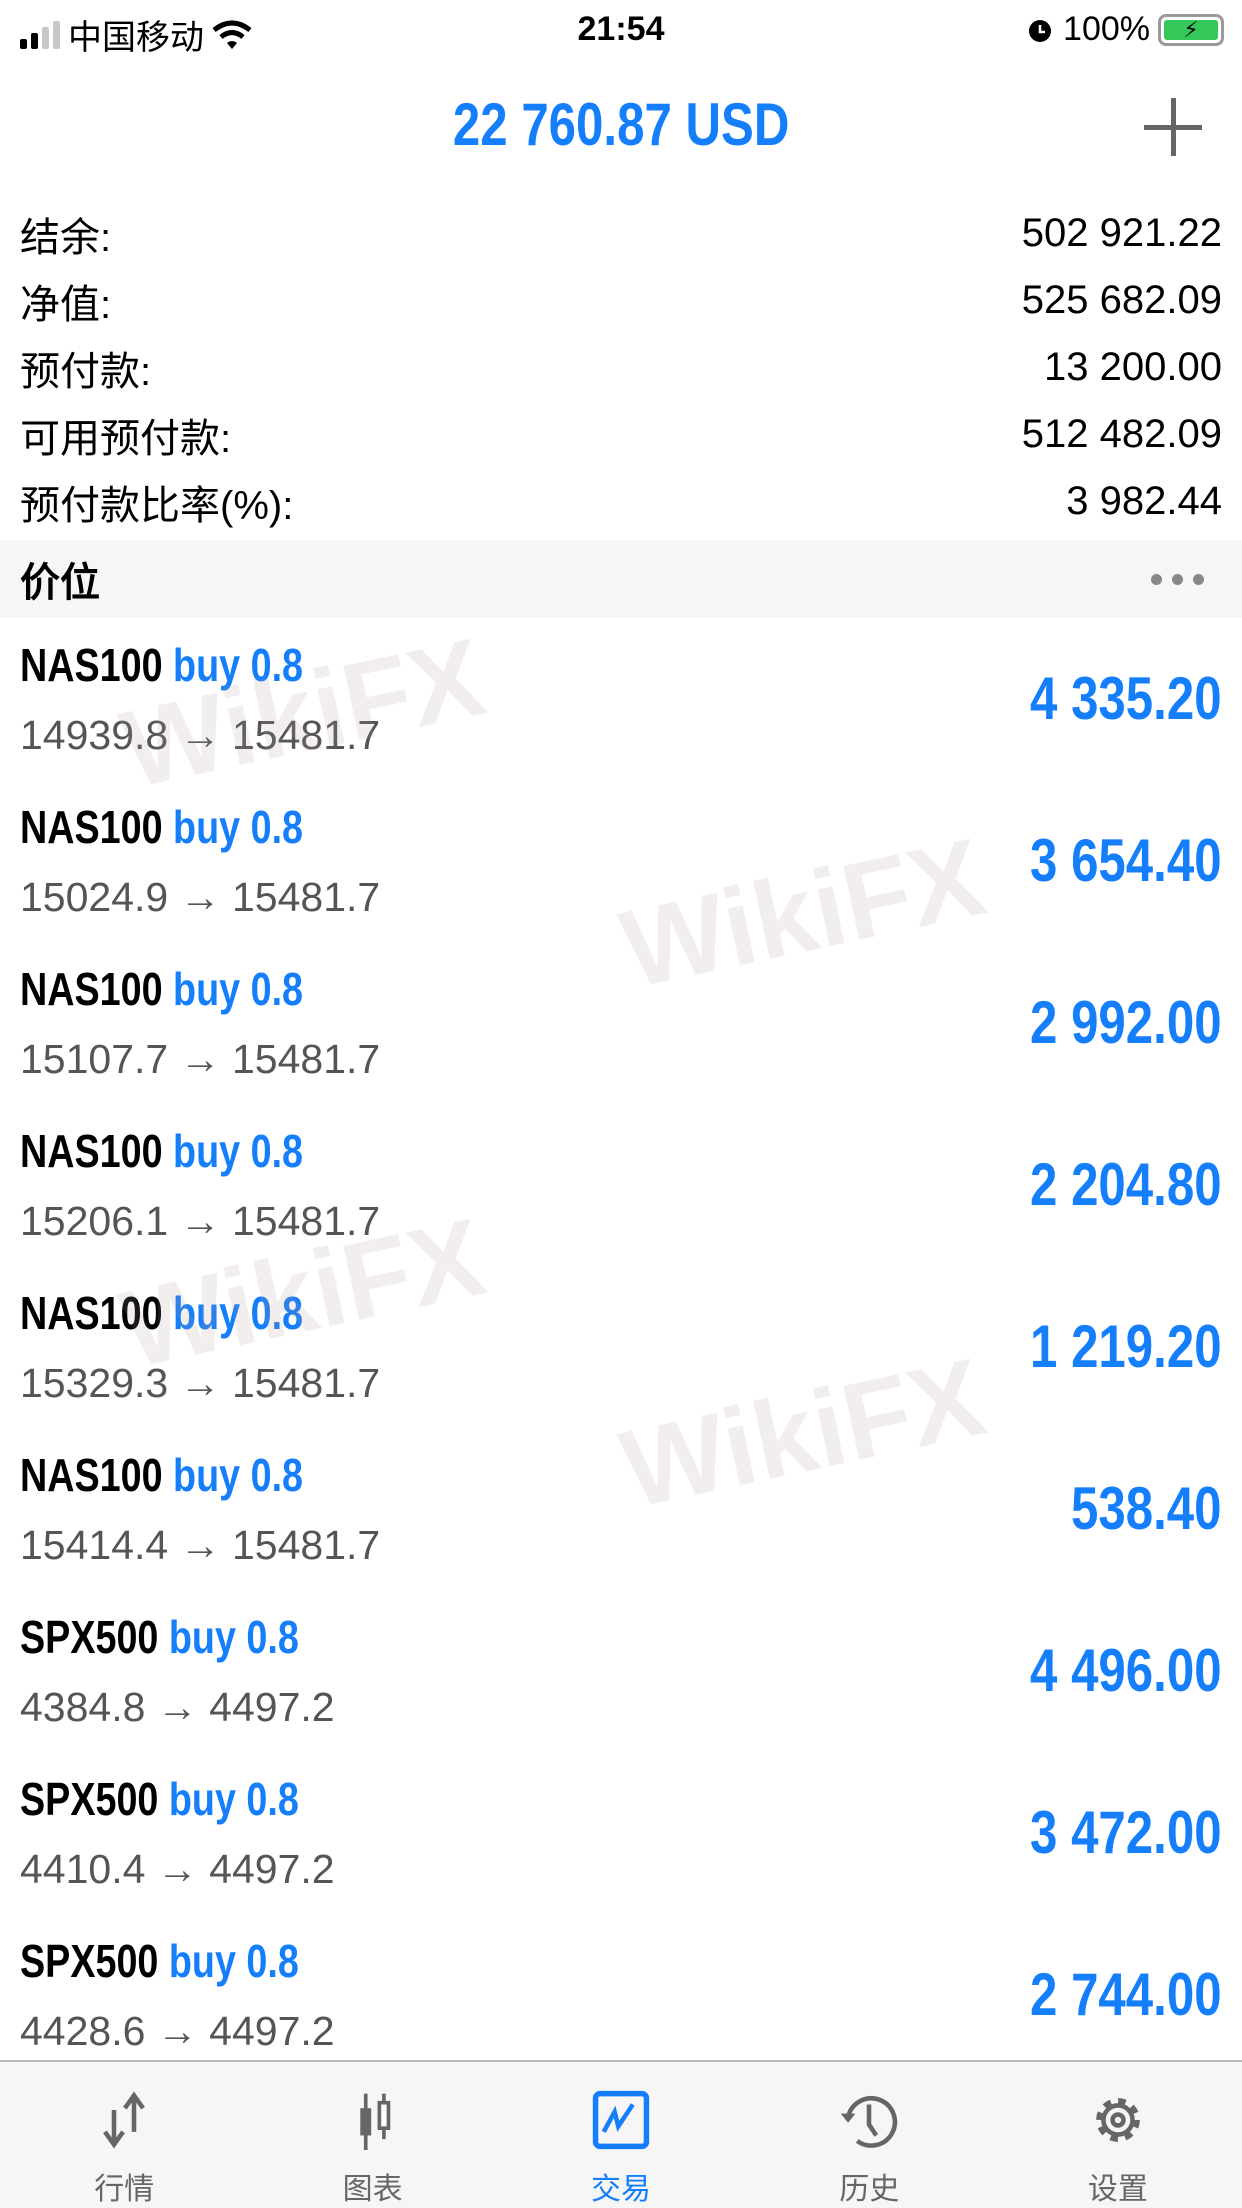  Describe the element at coordinates (374, 2121) in the screenshot. I see `candlestick-icon` at that location.